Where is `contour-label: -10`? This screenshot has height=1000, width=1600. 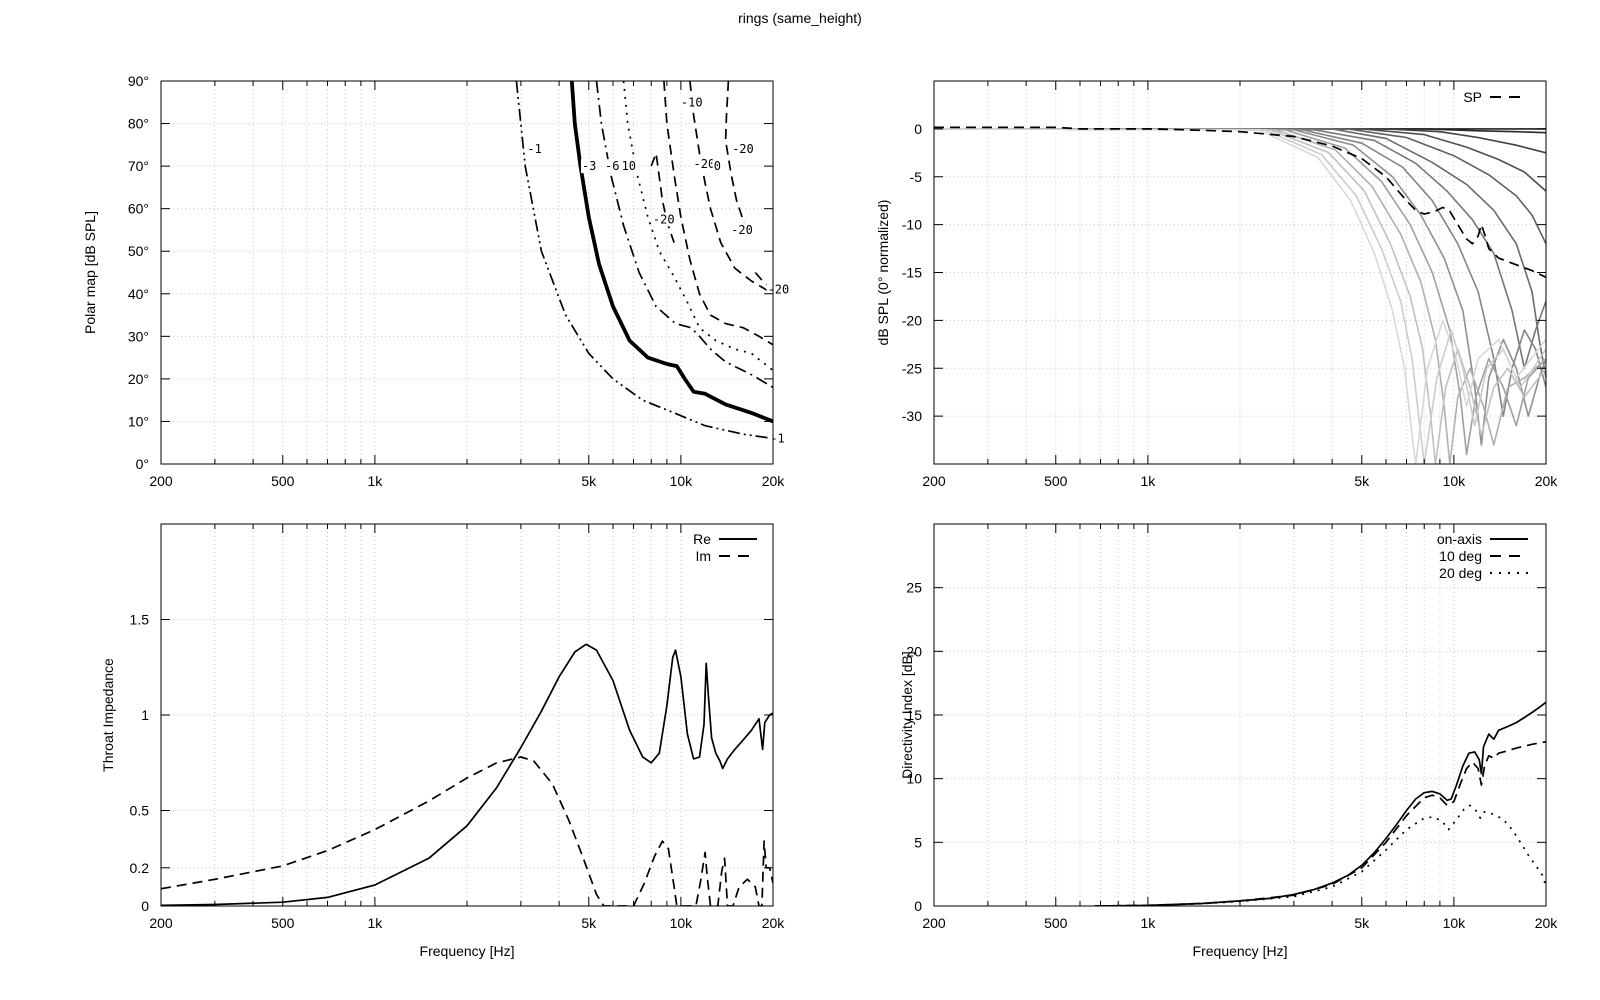
contour-label: -10 is located at coordinates (692, 102).